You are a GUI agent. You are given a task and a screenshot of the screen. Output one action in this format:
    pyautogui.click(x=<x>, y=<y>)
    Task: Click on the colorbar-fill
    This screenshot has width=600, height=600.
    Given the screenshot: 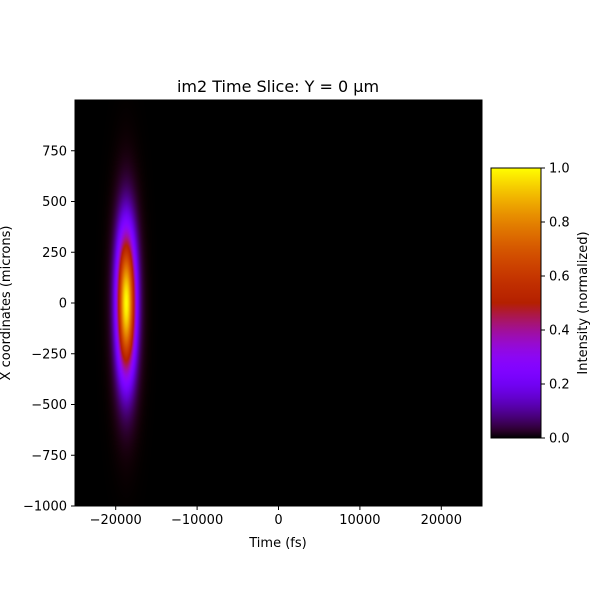 What is the action you would take?
    pyautogui.click(x=516, y=303)
    